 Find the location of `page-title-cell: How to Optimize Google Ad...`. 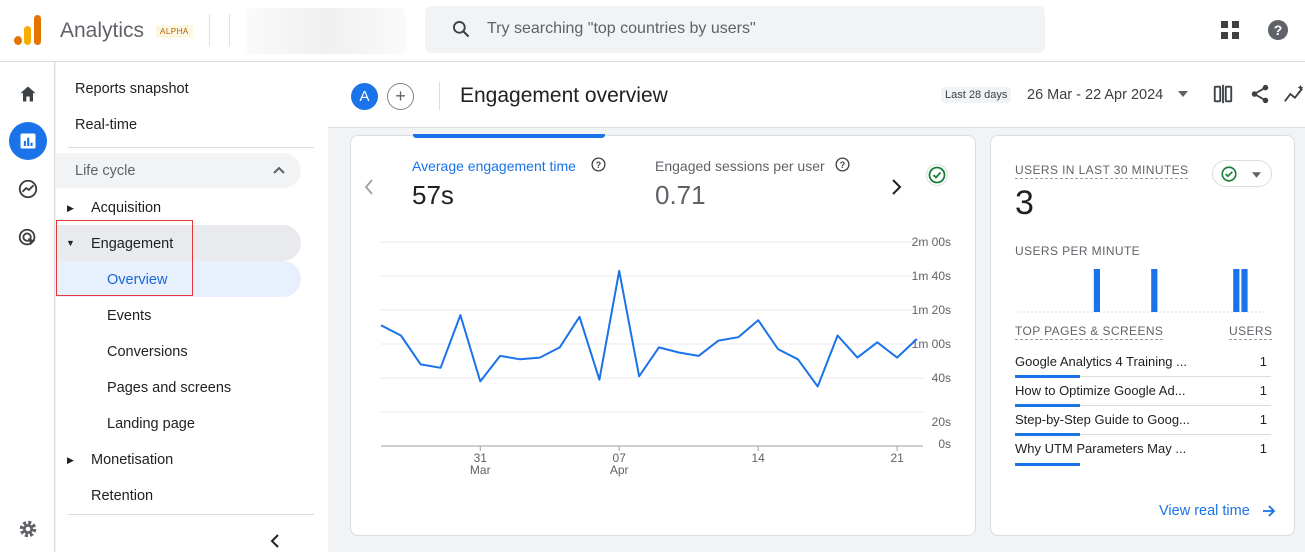

page-title-cell: How to Optimize Google Ad... is located at coordinates (1100, 390).